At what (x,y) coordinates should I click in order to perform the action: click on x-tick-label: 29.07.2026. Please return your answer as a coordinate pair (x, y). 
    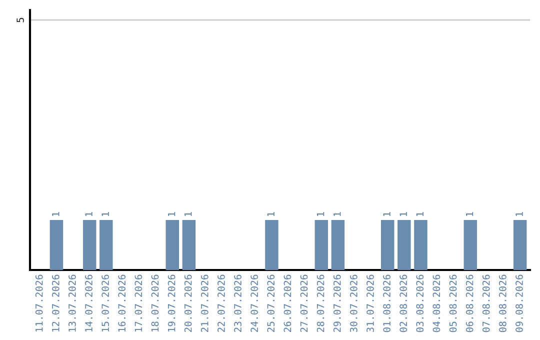
    Looking at the image, I should click on (337, 303).